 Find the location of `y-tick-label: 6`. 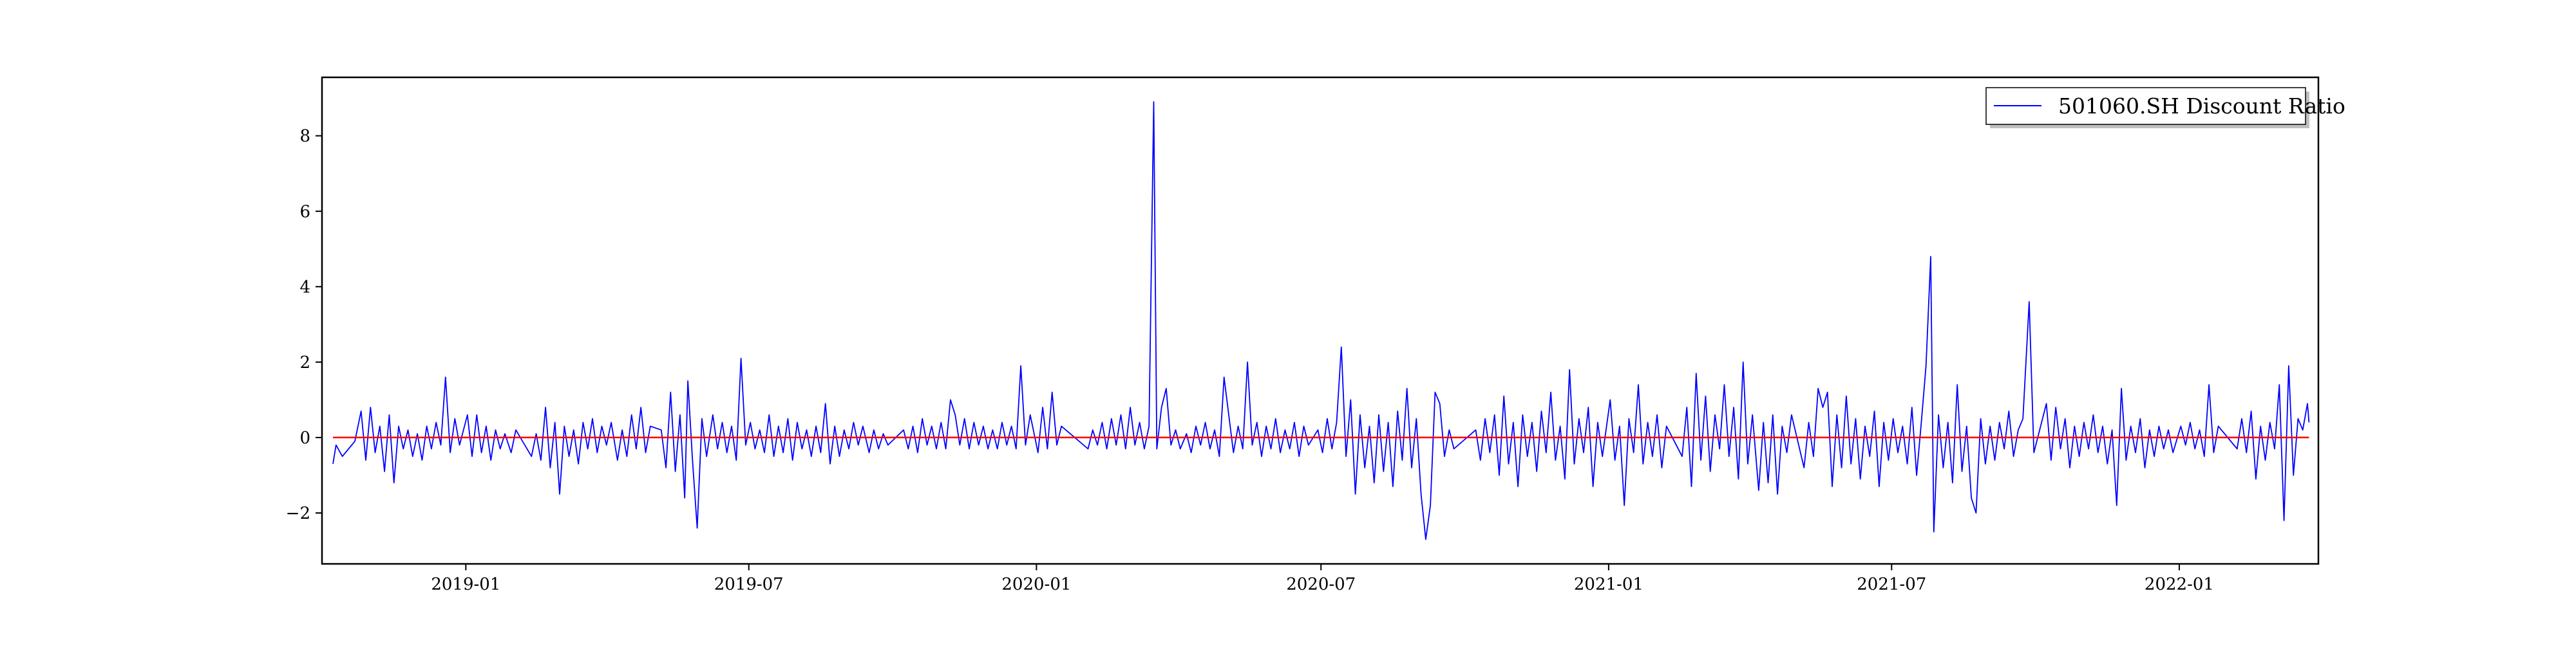

y-tick-label: 6 is located at coordinates (304, 212).